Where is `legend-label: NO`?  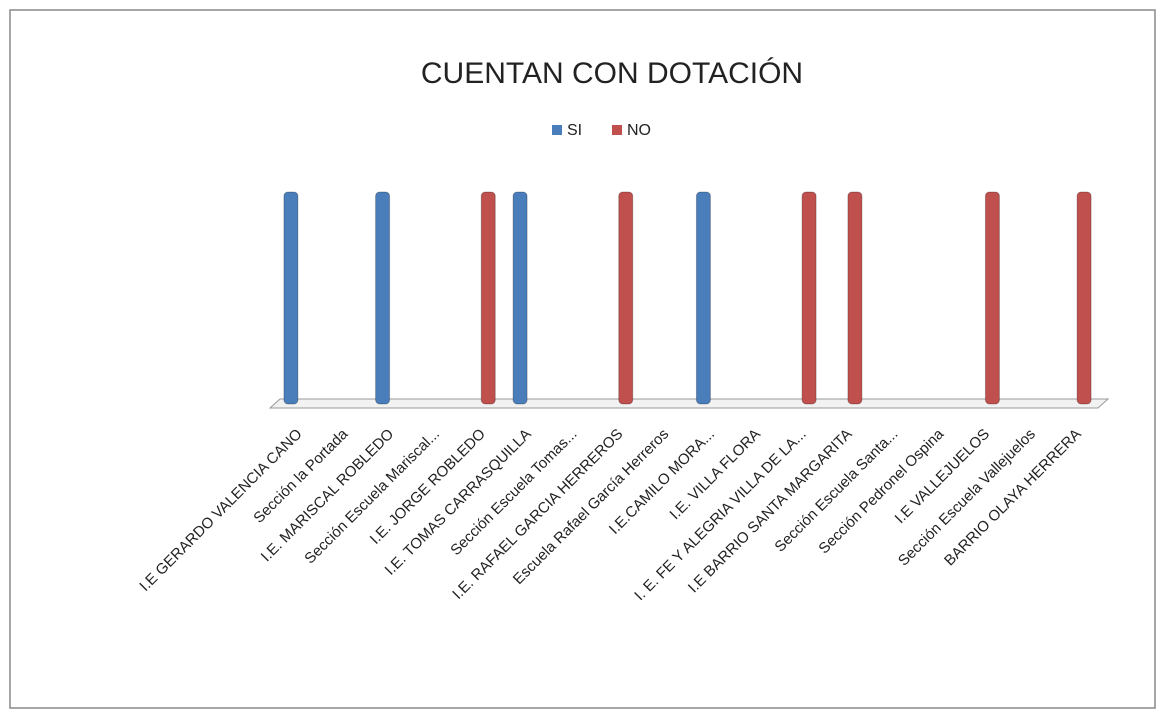
legend-label: NO is located at coordinates (639, 130).